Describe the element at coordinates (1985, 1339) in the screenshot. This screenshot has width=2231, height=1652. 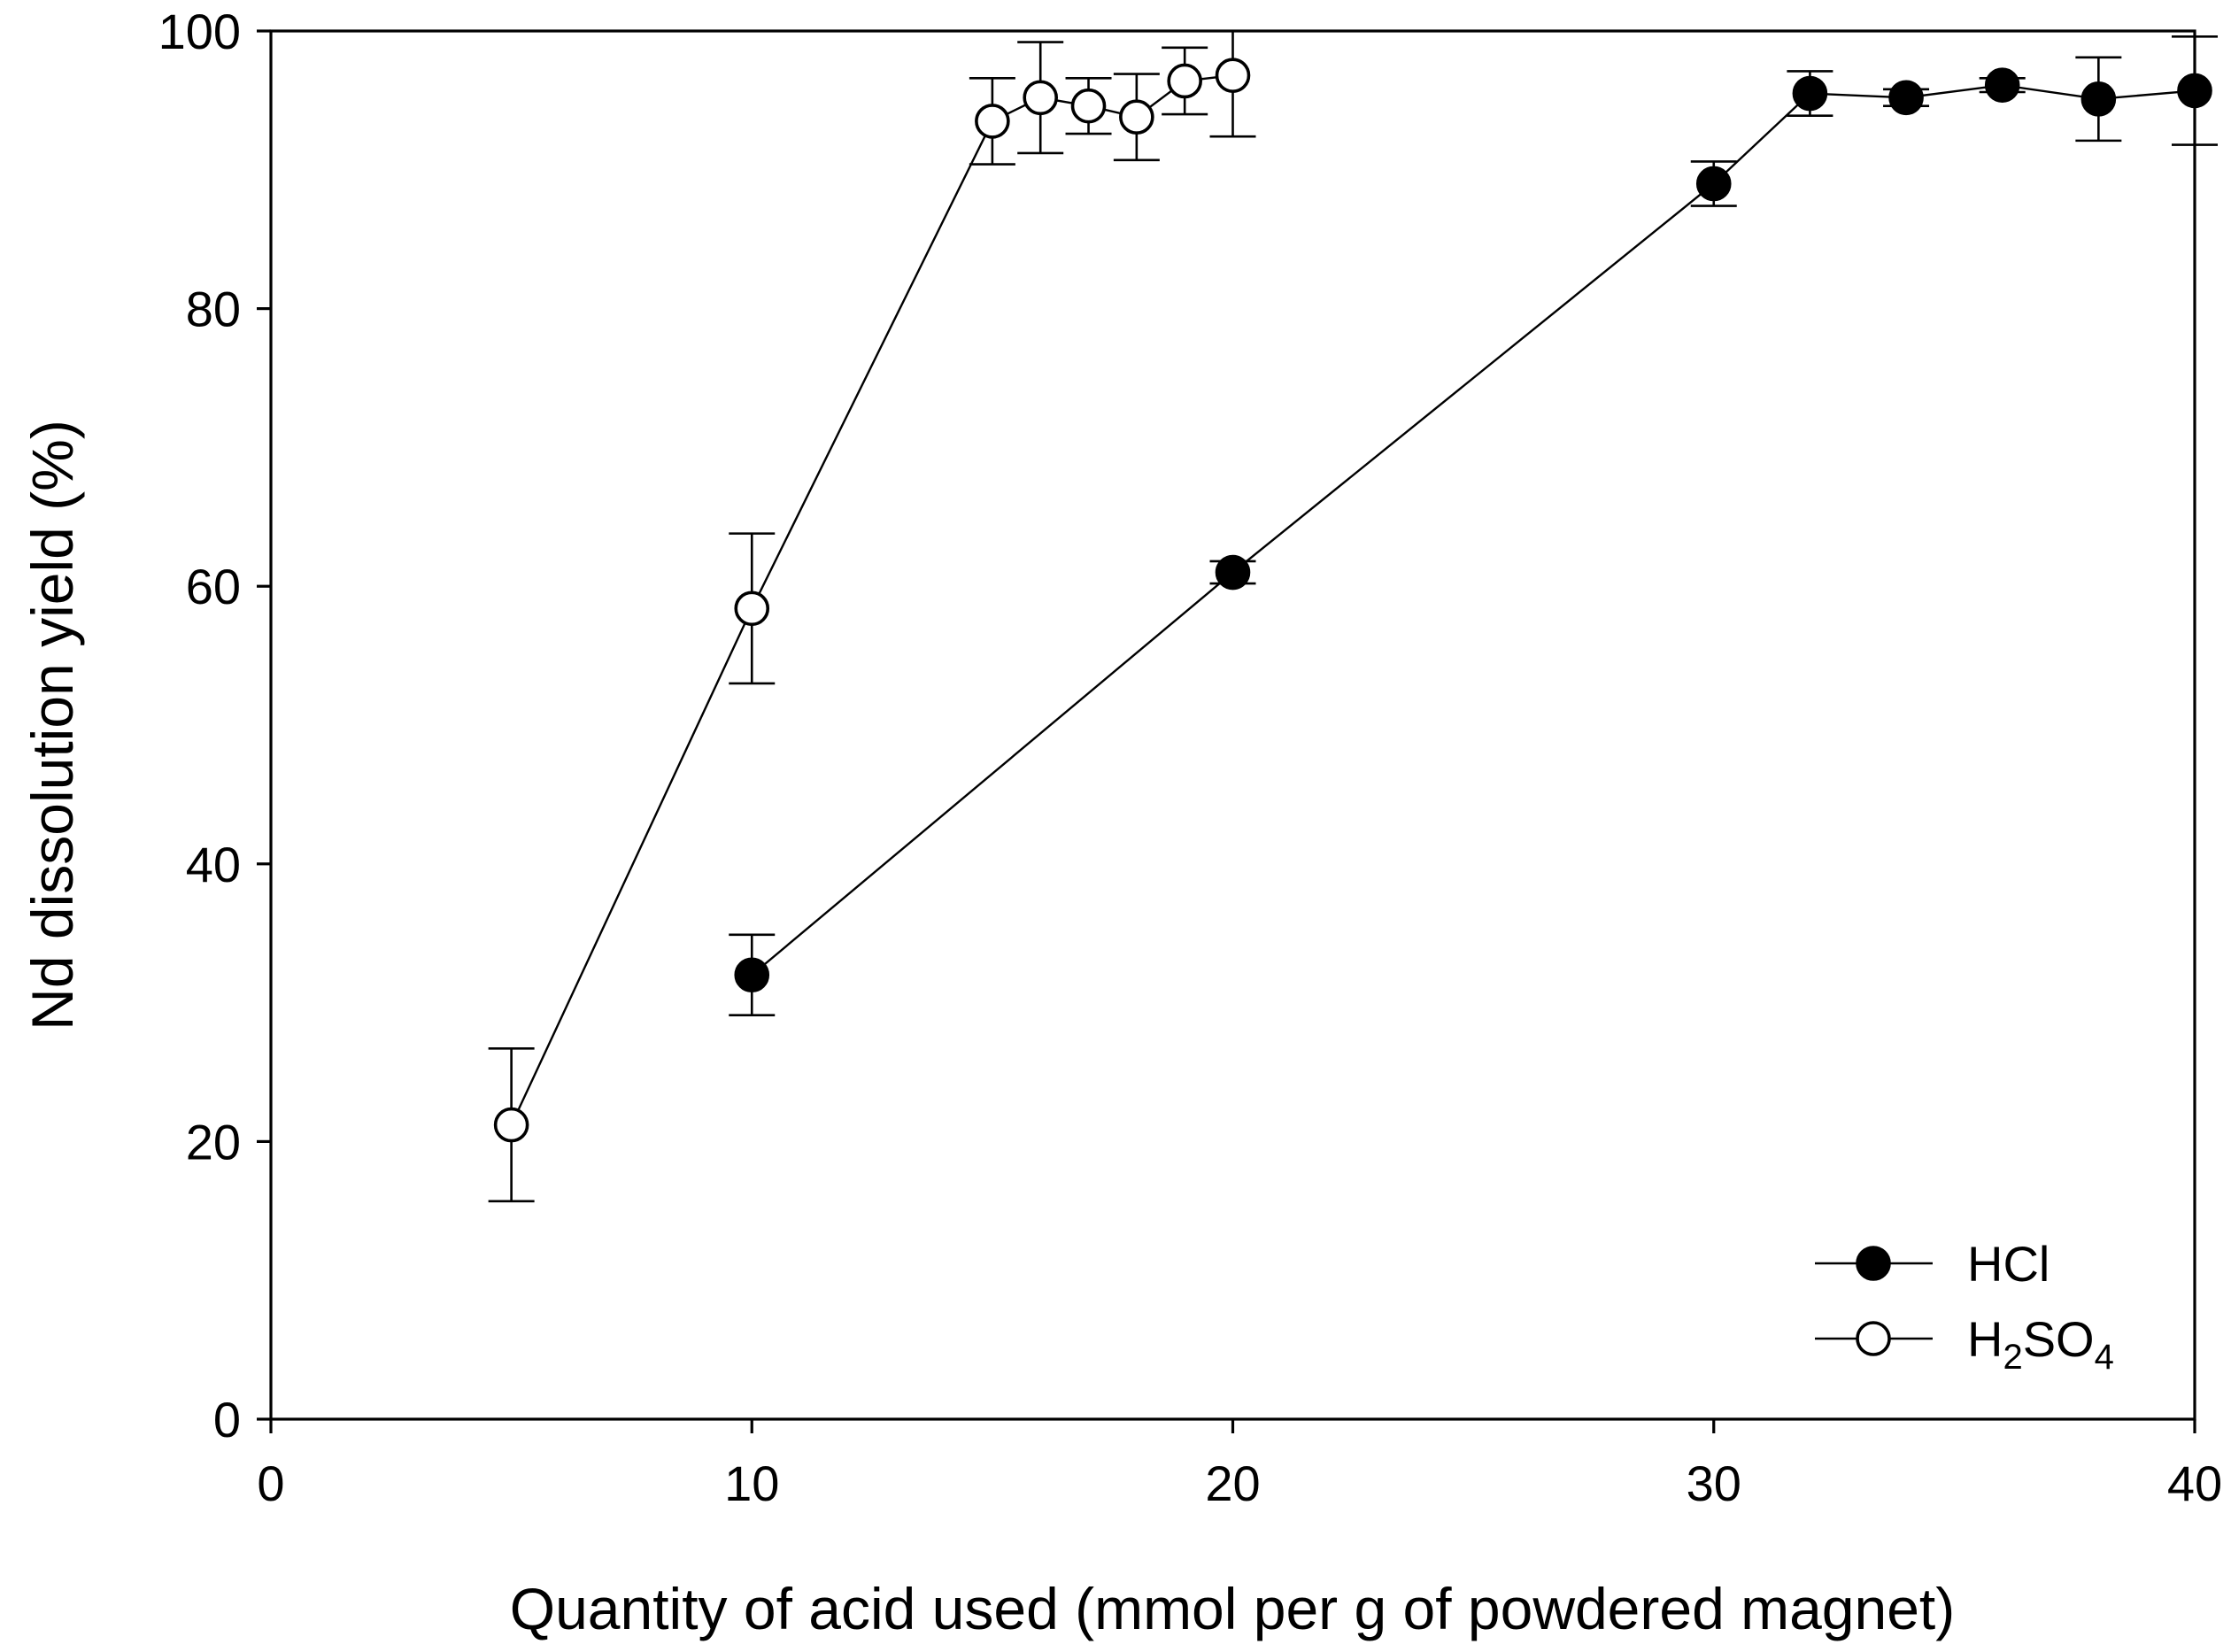
I see `legend-h2so4-h: H` at that location.